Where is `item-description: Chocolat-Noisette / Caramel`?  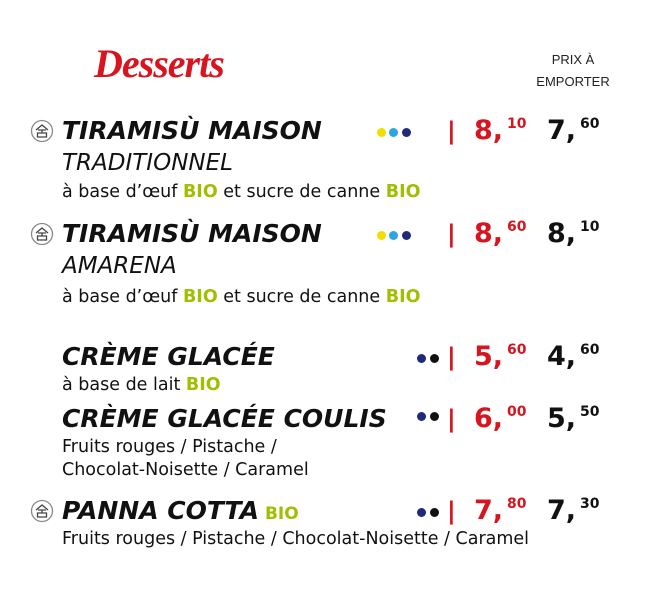 item-description: Chocolat-Noisette / Caramel is located at coordinates (185, 470).